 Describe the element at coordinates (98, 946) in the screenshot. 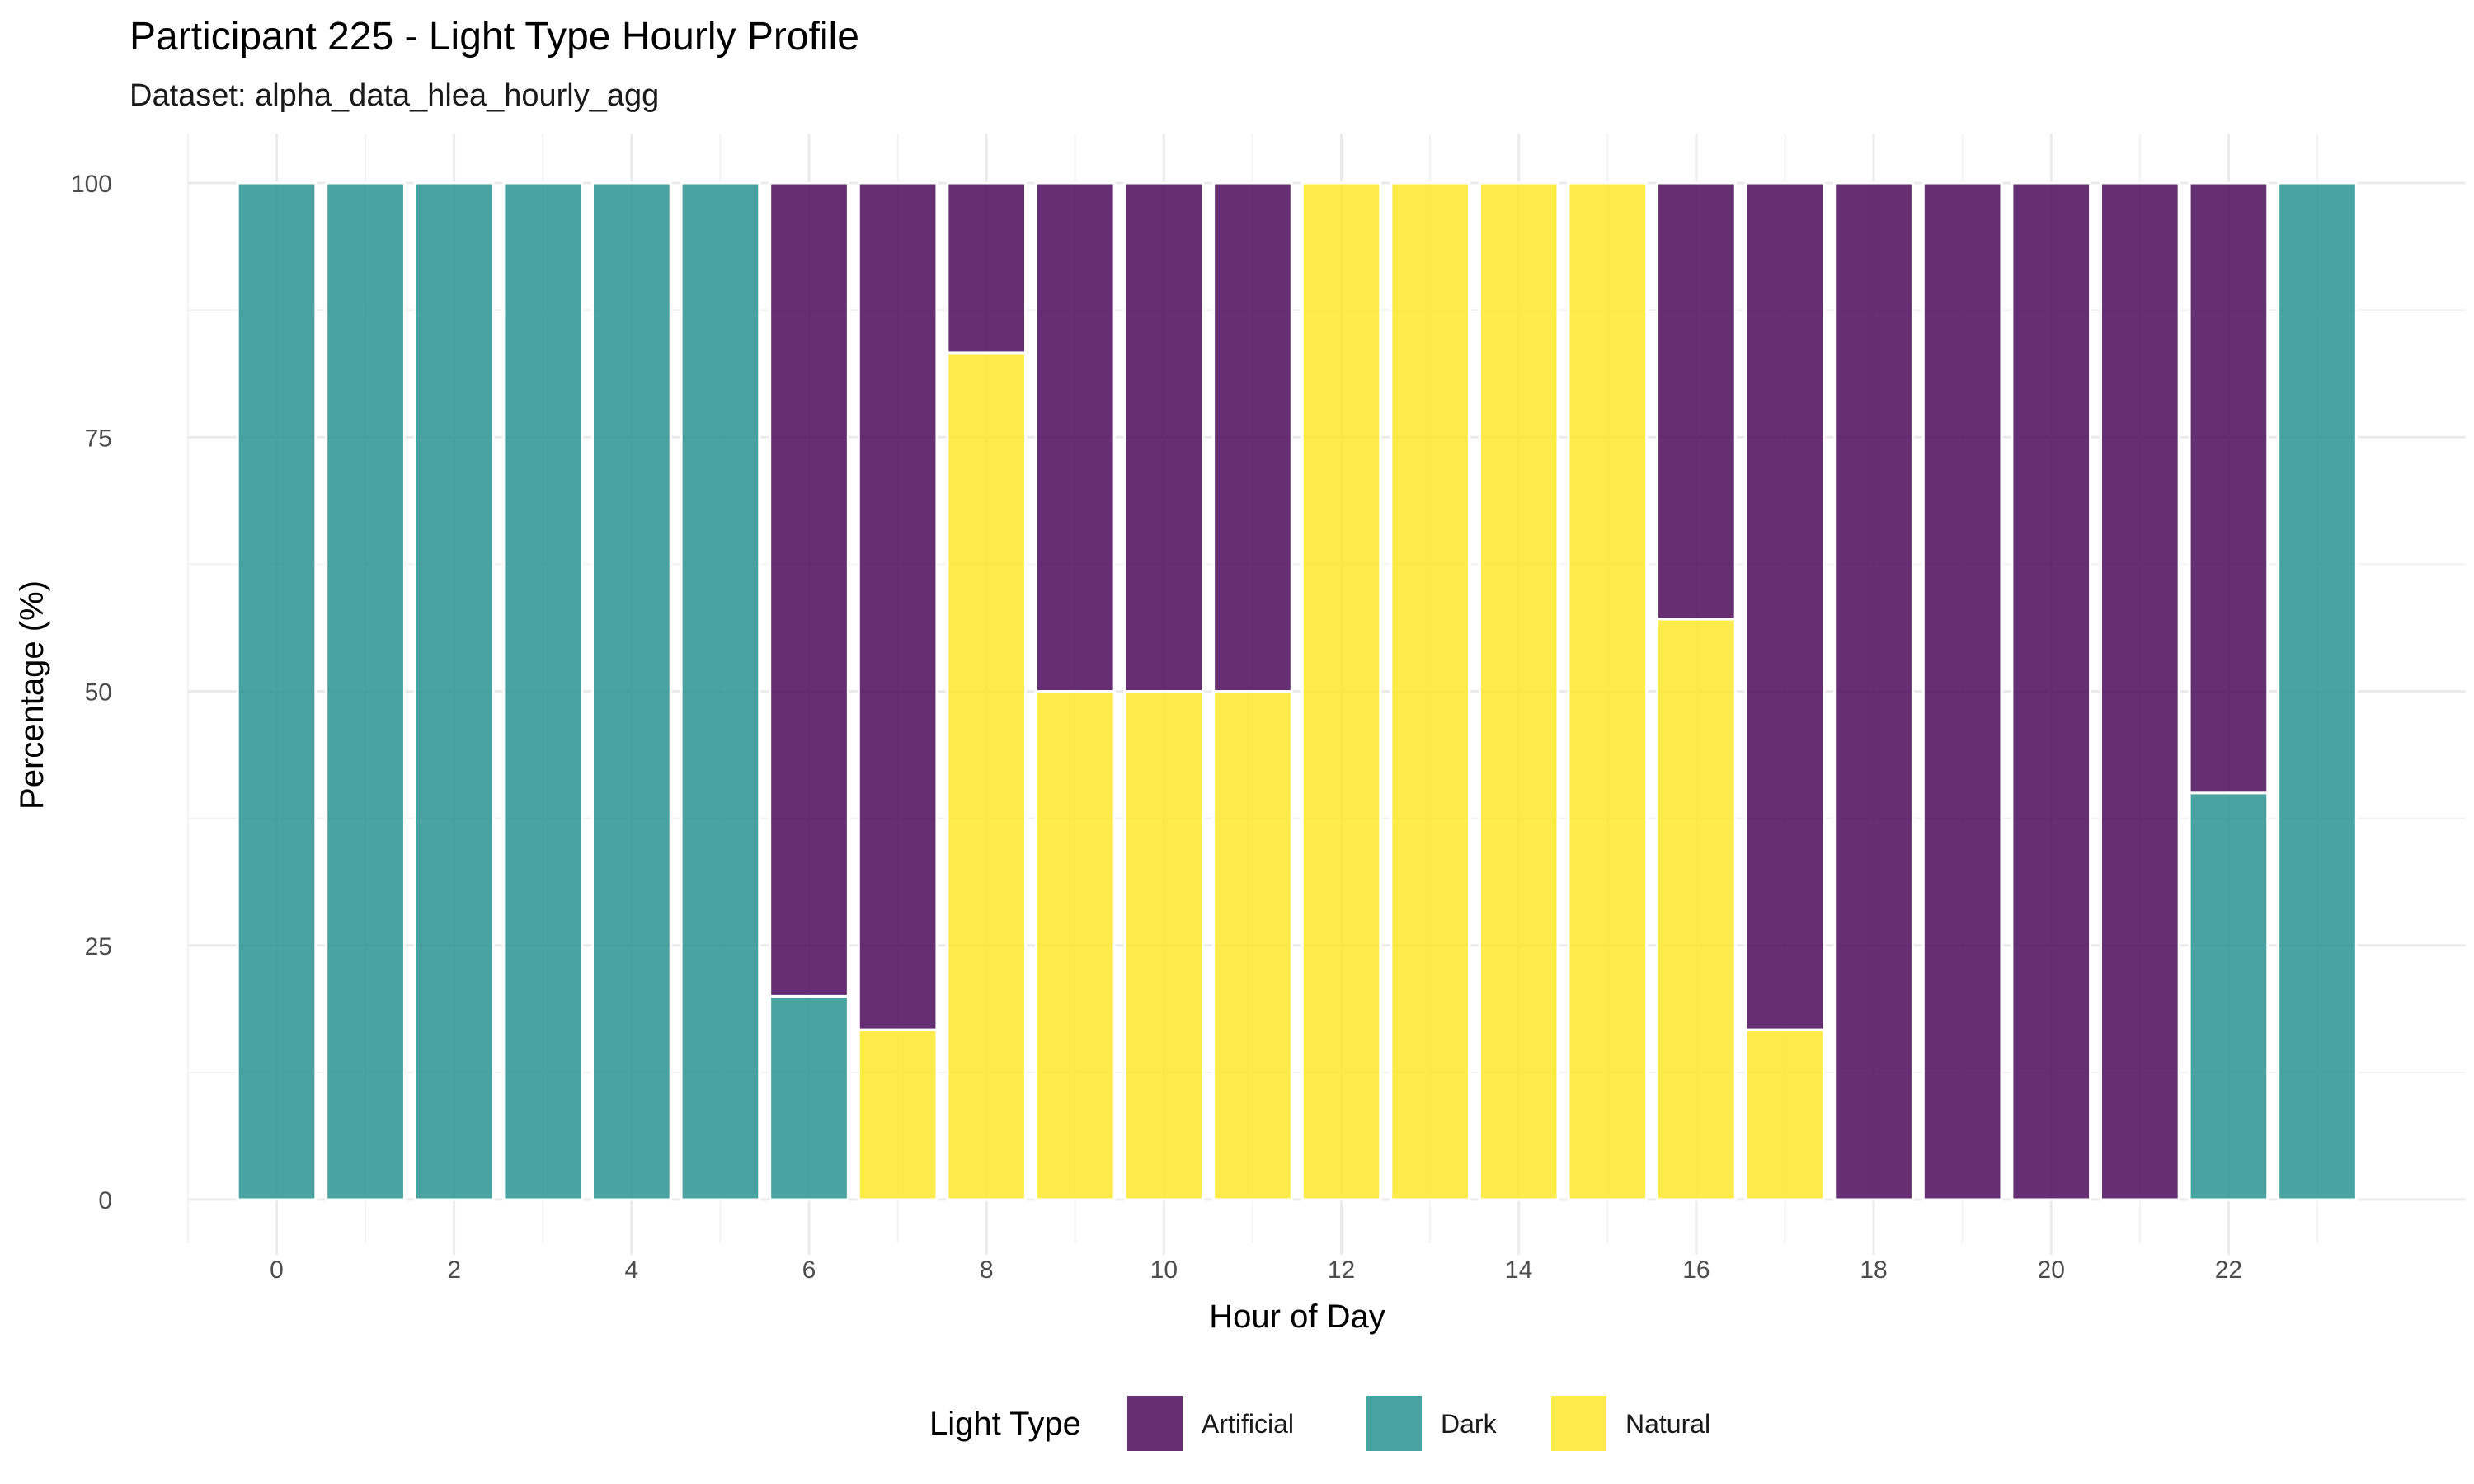

I see `y-tick-label: 25` at that location.